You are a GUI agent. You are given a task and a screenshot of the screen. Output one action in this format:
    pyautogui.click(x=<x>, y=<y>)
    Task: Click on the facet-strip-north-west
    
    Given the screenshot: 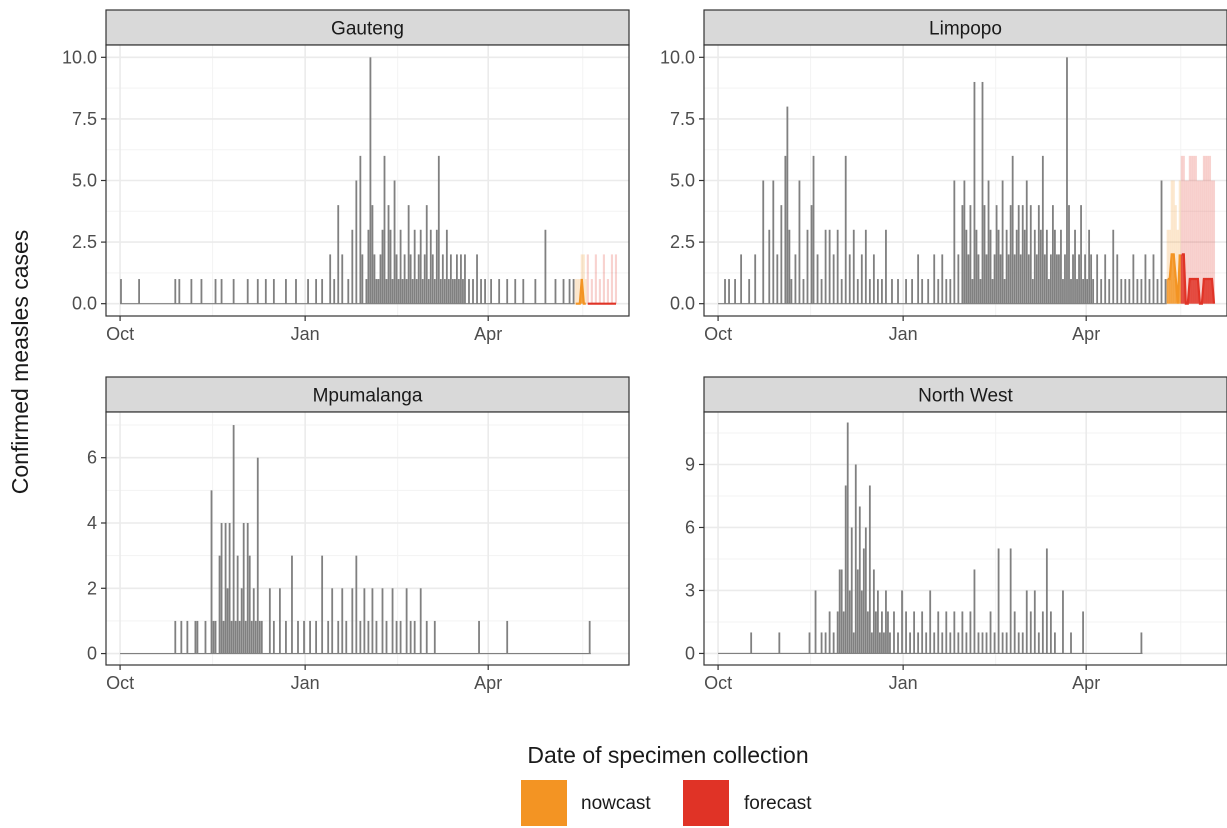 What is the action you would take?
    pyautogui.click(x=965, y=394)
    